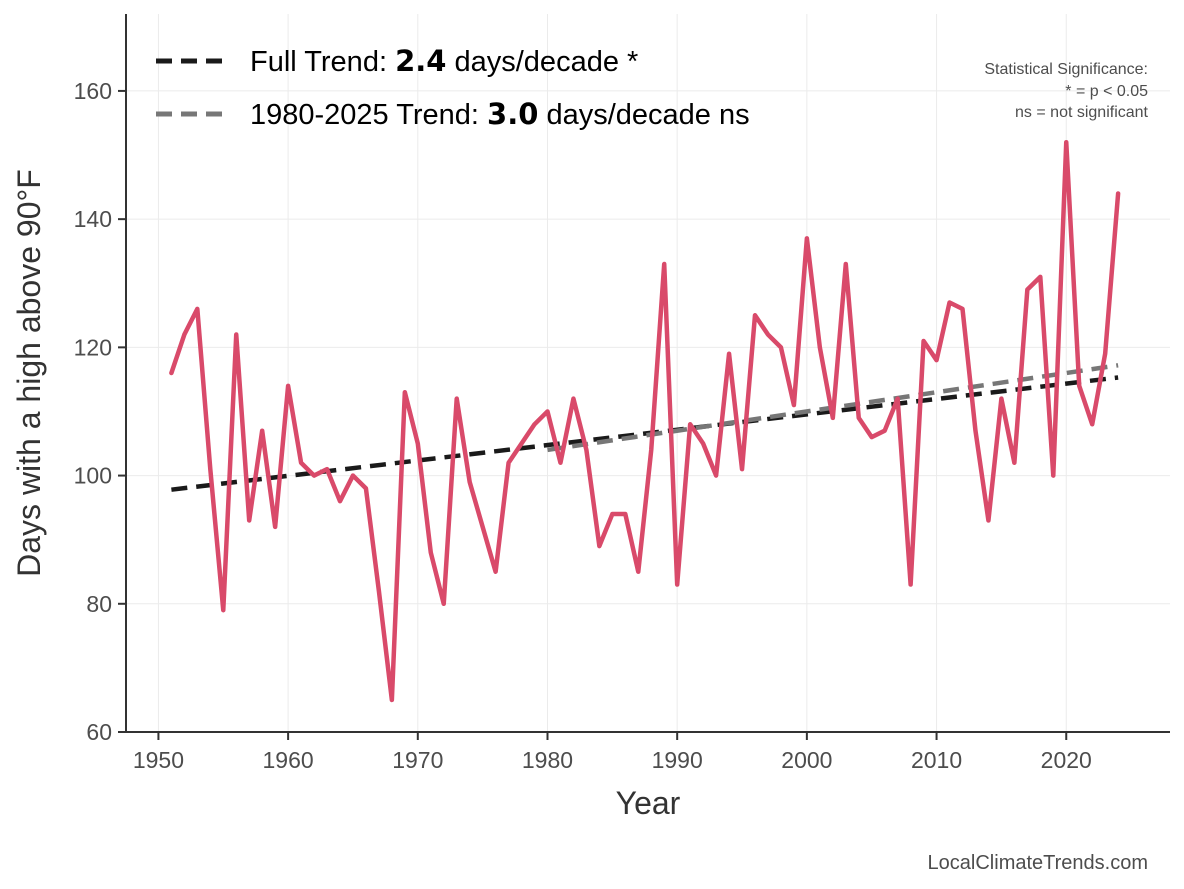 The width and height of the screenshot is (1184, 889). I want to click on legend-label: Full Trend: 2.4 days/decade *, so click(444, 61).